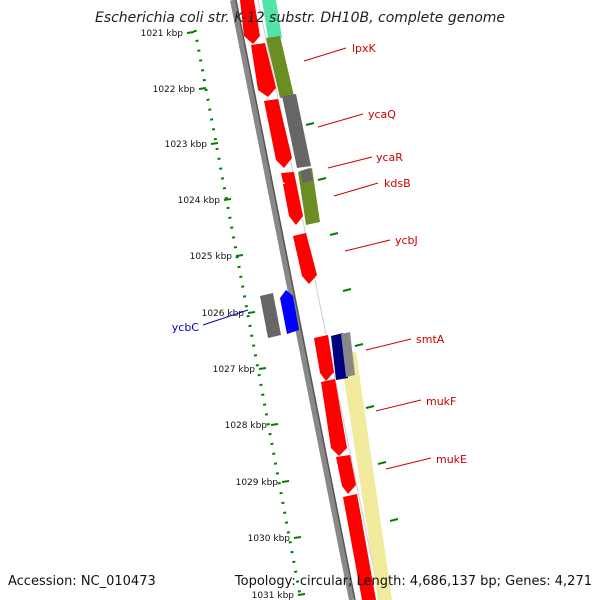 This screenshot has height=600, width=600. Describe the element at coordinates (366, 476) in the screenshot. I see `yellow-band` at that location.